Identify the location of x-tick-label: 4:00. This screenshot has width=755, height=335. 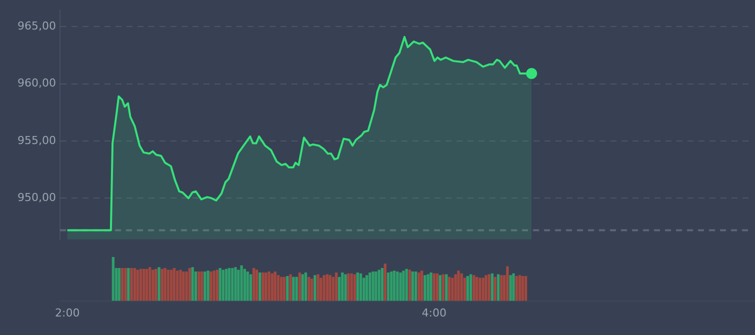
(434, 313).